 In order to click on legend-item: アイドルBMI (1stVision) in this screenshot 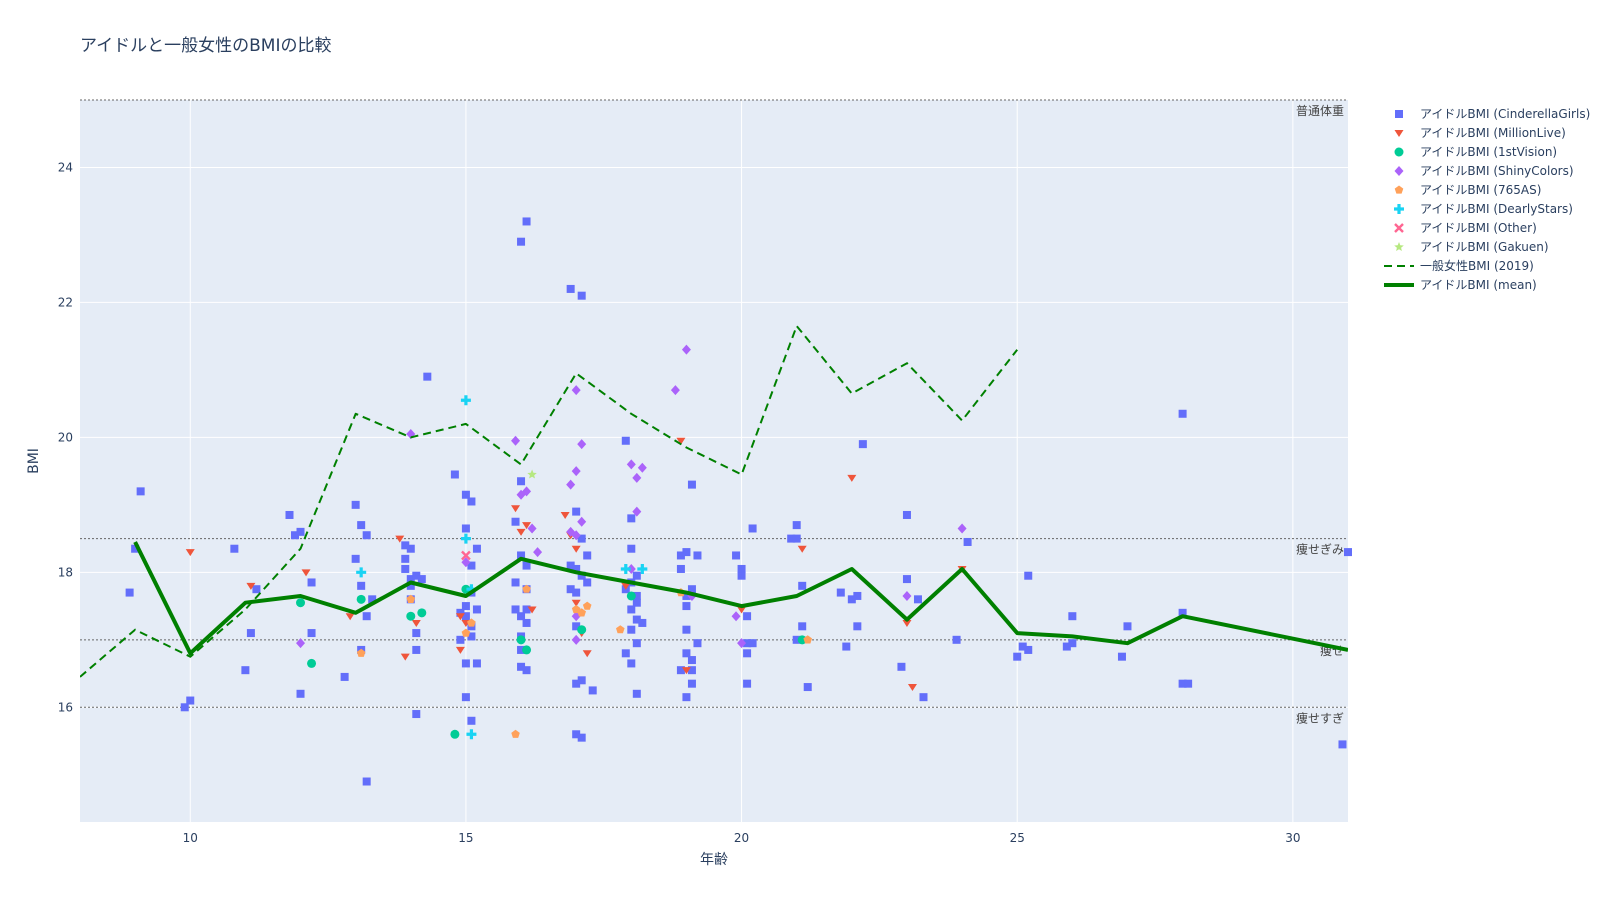, I will do `click(1487, 151)`.